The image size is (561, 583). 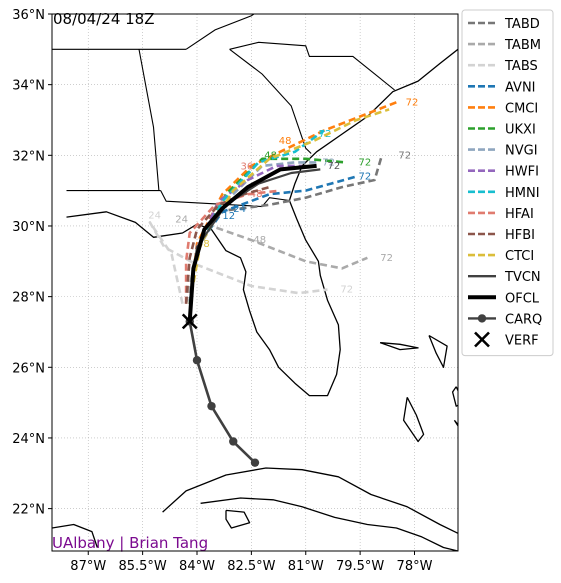 What do you see at coordinates (521, 108) in the screenshot?
I see `legend-label: CMCI` at bounding box center [521, 108].